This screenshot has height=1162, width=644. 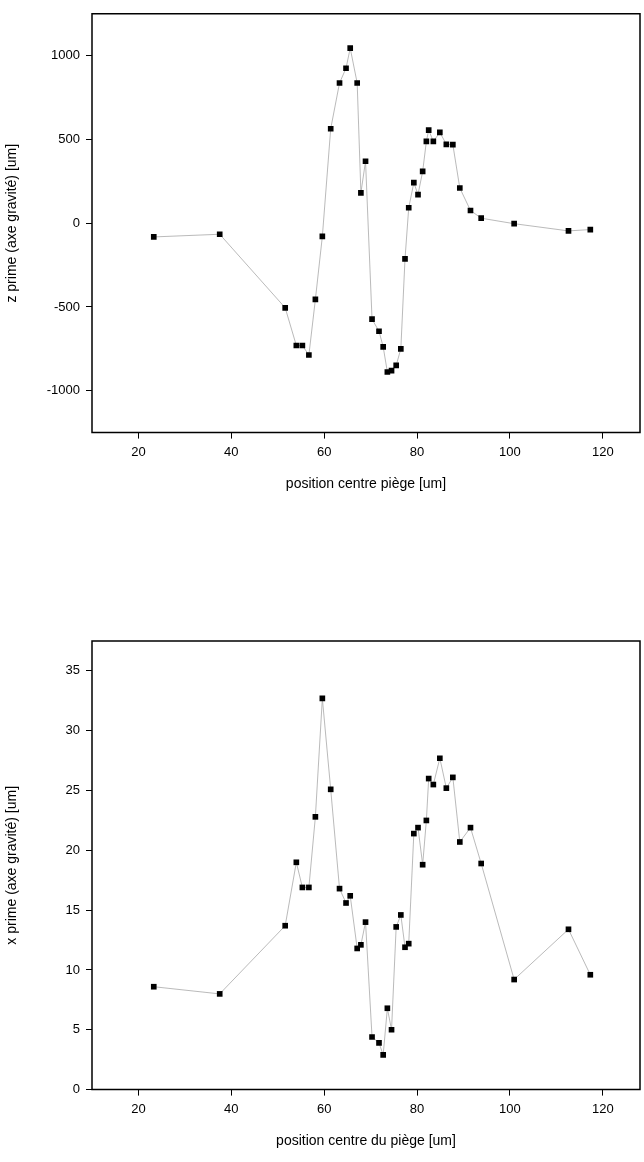 I want to click on x-axis-title: position centre du piège [um], so click(x=366, y=1140).